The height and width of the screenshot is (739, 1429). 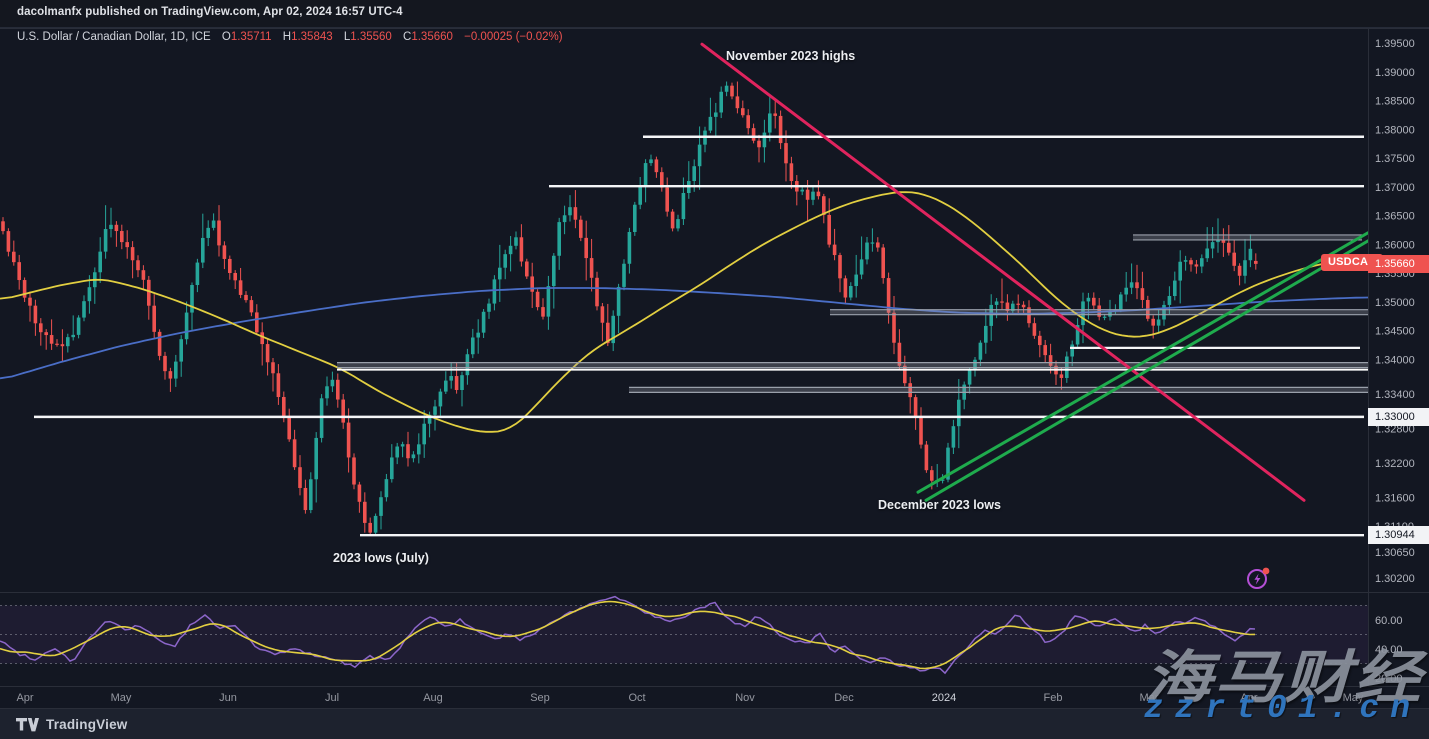 I want to click on time-tick-label: Dec, so click(x=844, y=698).